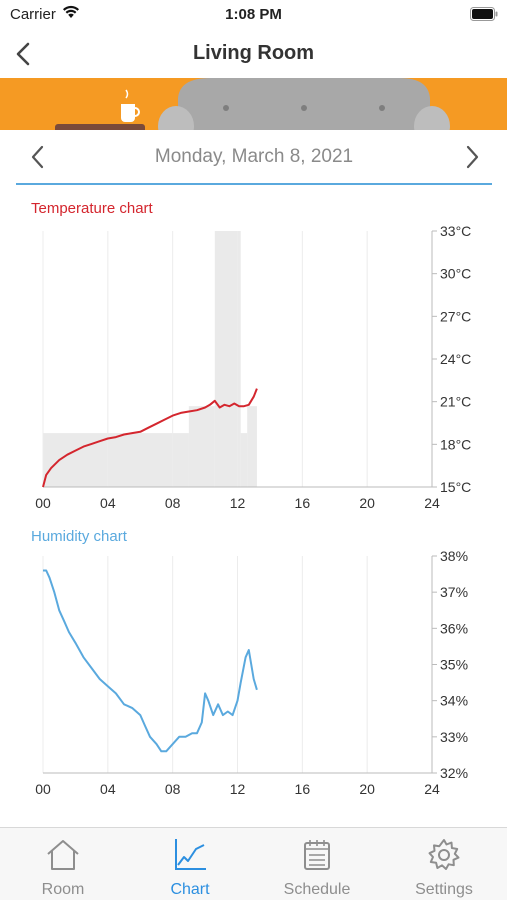 This screenshot has width=507, height=901. I want to click on humidity-x-tick-label: 04, so click(108, 789).